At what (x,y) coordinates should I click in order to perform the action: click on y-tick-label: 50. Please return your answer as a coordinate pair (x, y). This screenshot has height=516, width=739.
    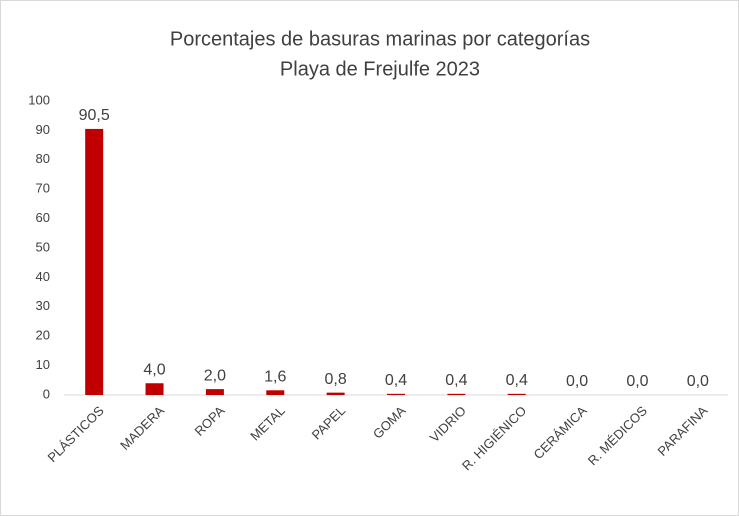
    Looking at the image, I should click on (43, 246).